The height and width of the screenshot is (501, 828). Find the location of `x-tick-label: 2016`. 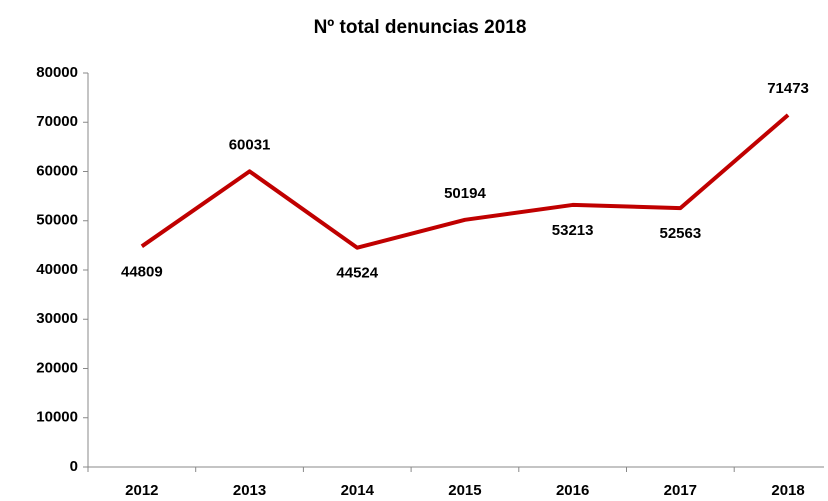

x-tick-label: 2016 is located at coordinates (572, 490).